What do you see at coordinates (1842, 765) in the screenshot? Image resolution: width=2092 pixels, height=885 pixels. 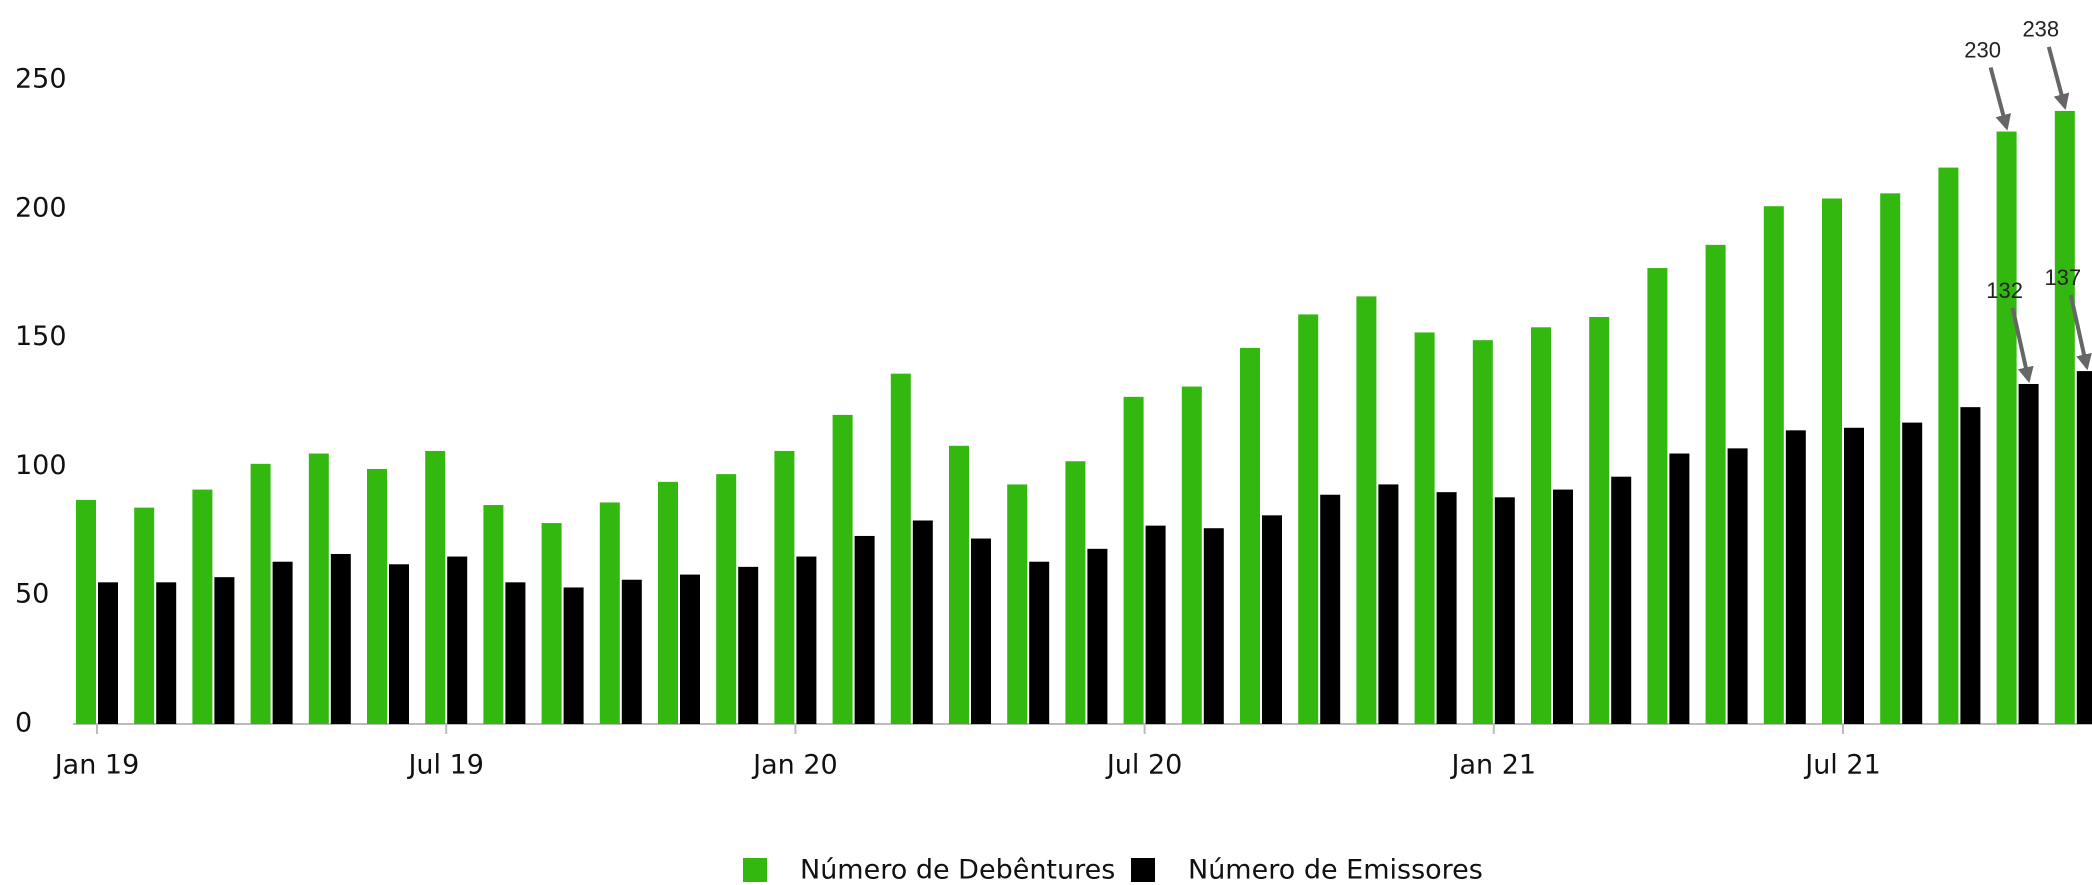 I see `x-tick-label: Jul 21` at bounding box center [1842, 765].